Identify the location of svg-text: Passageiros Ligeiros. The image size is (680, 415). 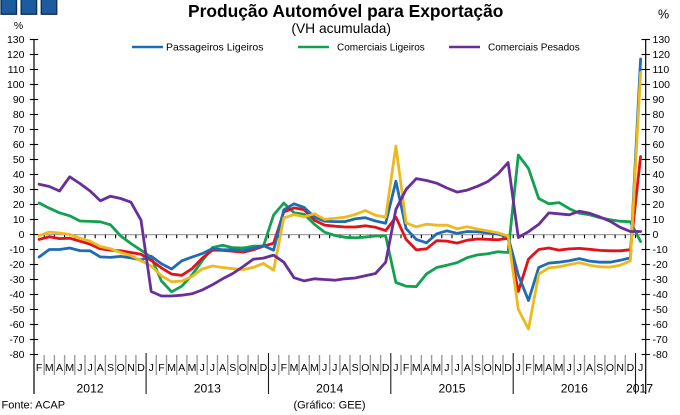
(214, 48).